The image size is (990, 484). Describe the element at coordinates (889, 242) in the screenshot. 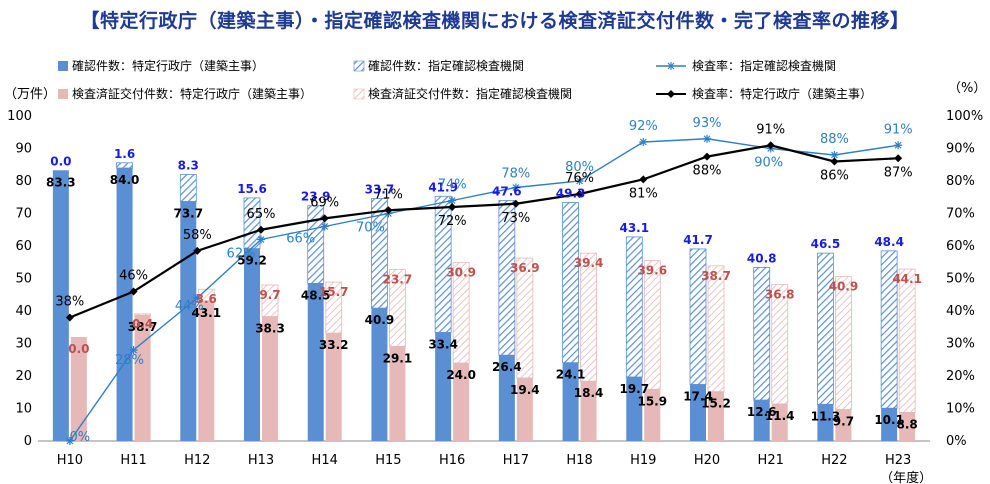

I see `label-confirm-org: 48.4` at that location.